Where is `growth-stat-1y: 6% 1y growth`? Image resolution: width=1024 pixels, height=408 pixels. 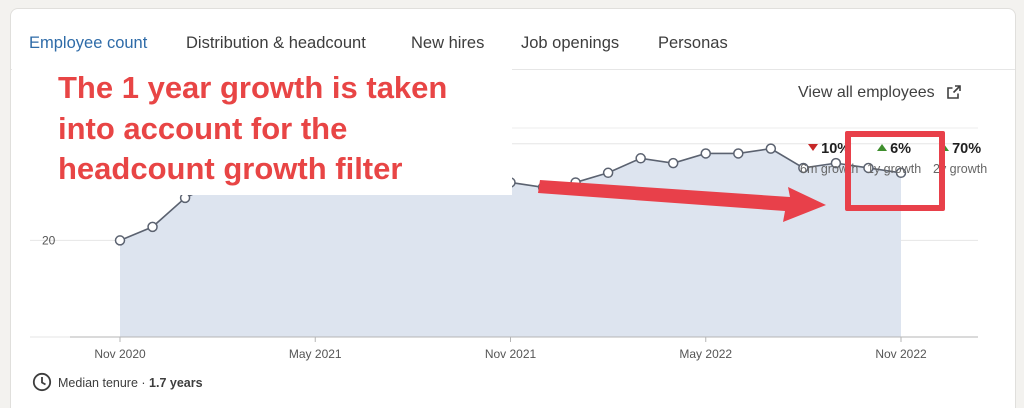 growth-stat-1y: 6% 1y growth is located at coordinates (894, 158).